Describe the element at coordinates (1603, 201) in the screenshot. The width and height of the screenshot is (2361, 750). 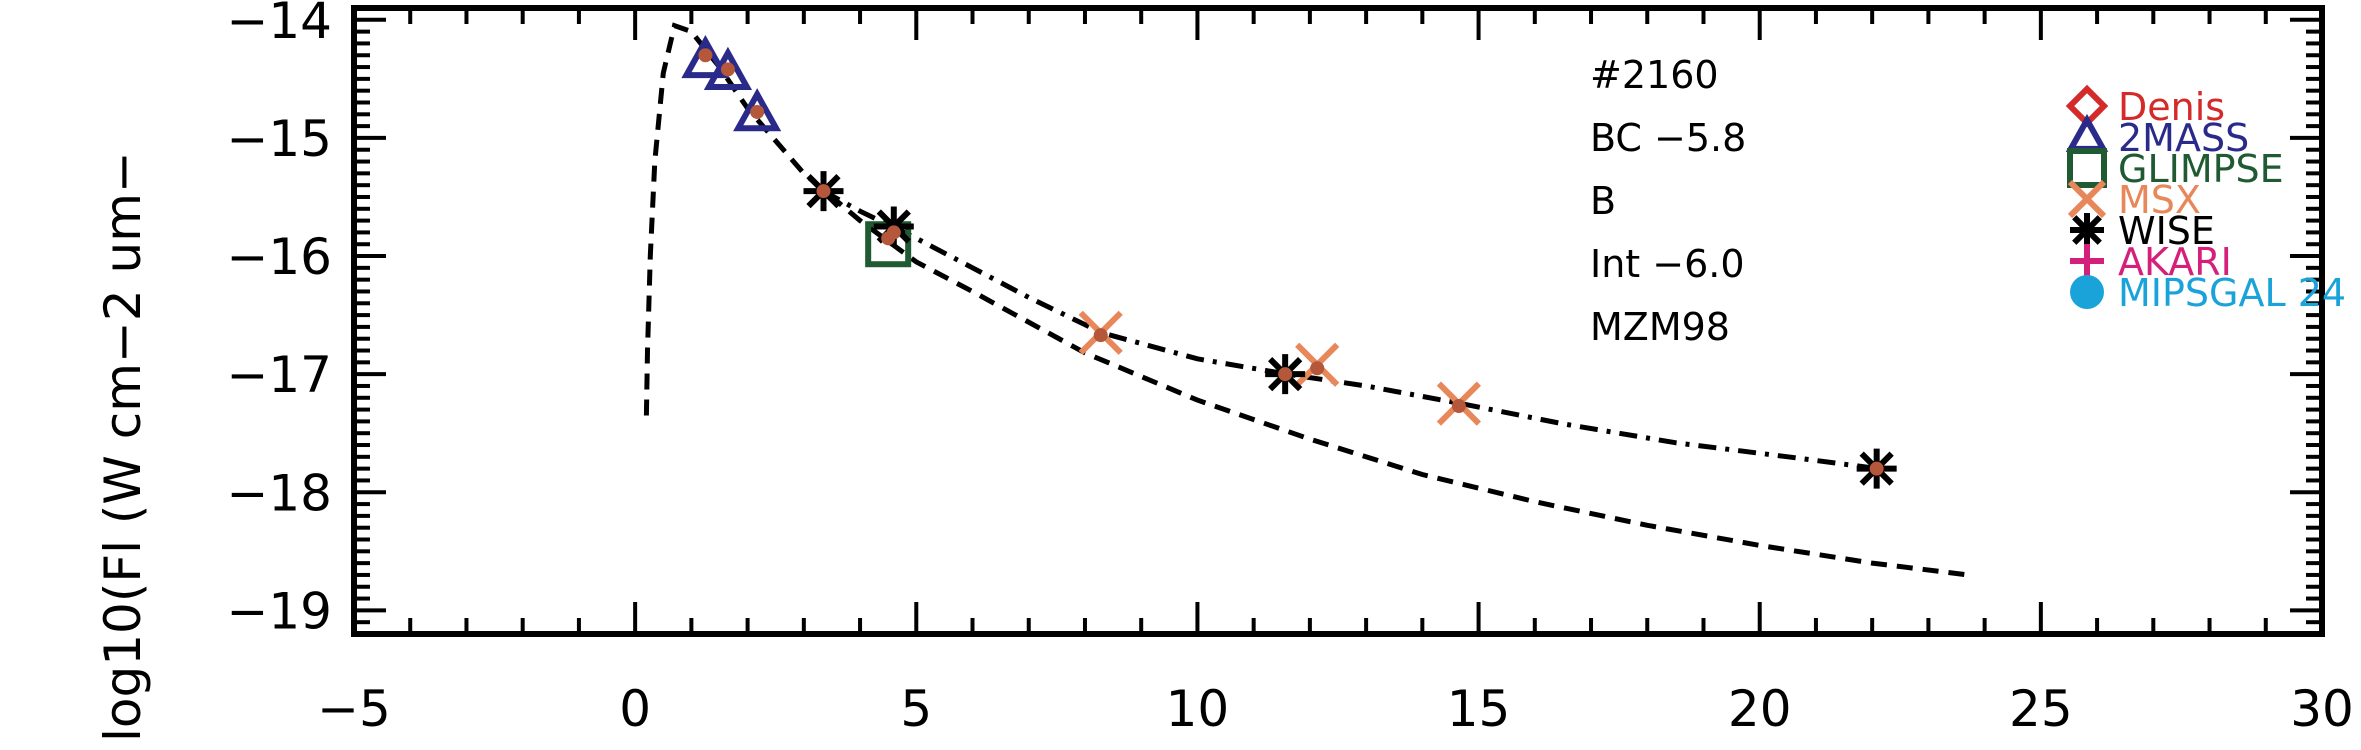
I see `annotation-line: B` at that location.